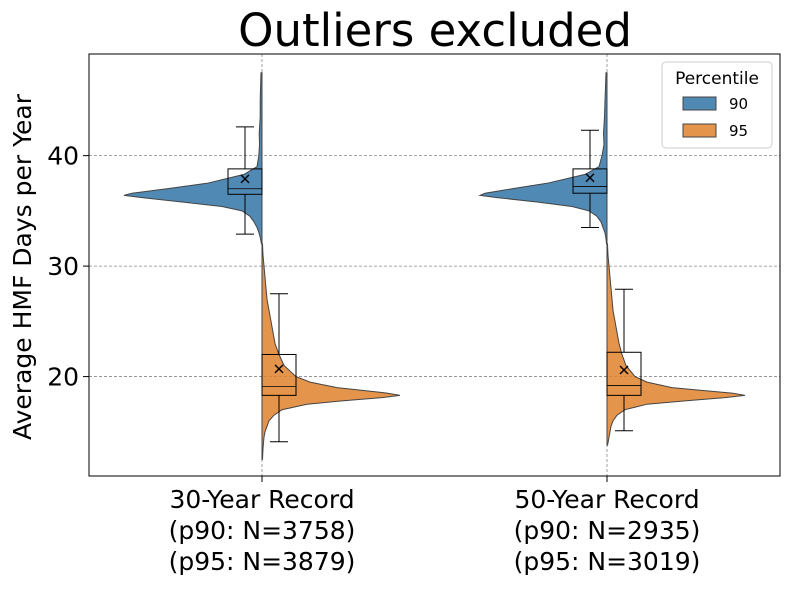  I want to click on box-p95-group-1-mean-marker, so click(624, 370).